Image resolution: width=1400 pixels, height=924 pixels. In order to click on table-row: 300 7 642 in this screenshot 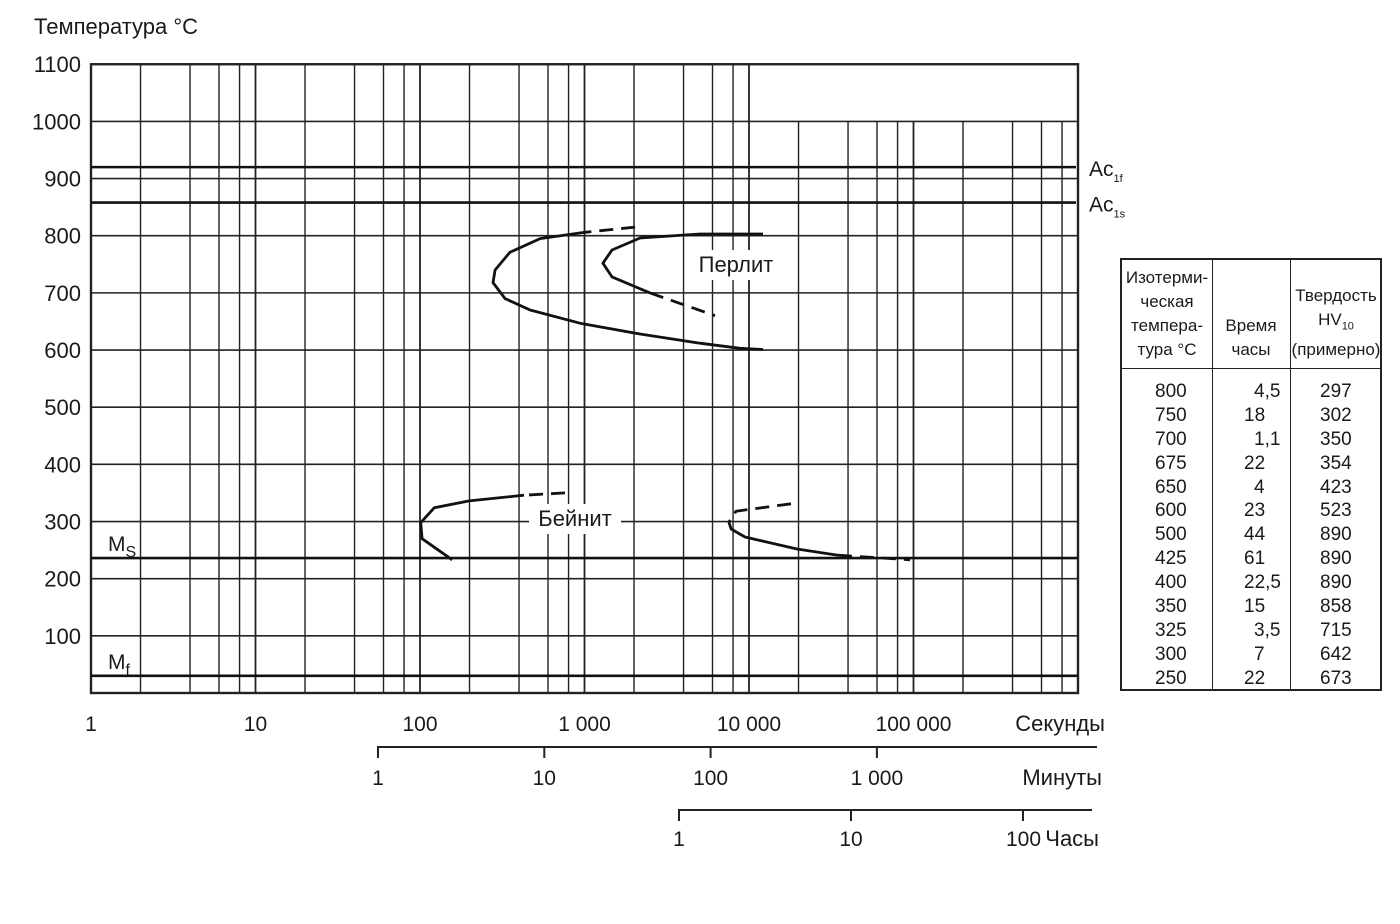, I will do `click(1251, 655)`.